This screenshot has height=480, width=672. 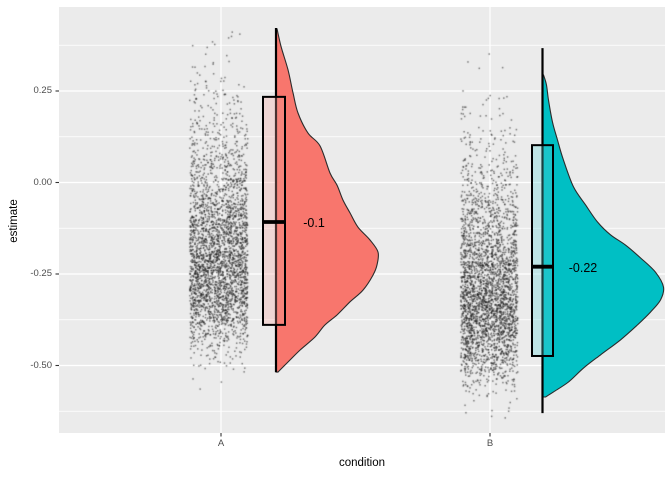 I want to click on half-violin-a, so click(x=327, y=200).